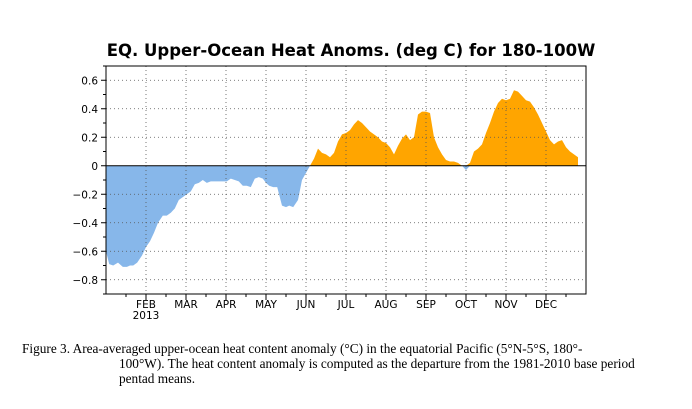  I want to click on x-tick-label-0: FEB, so click(146, 305).